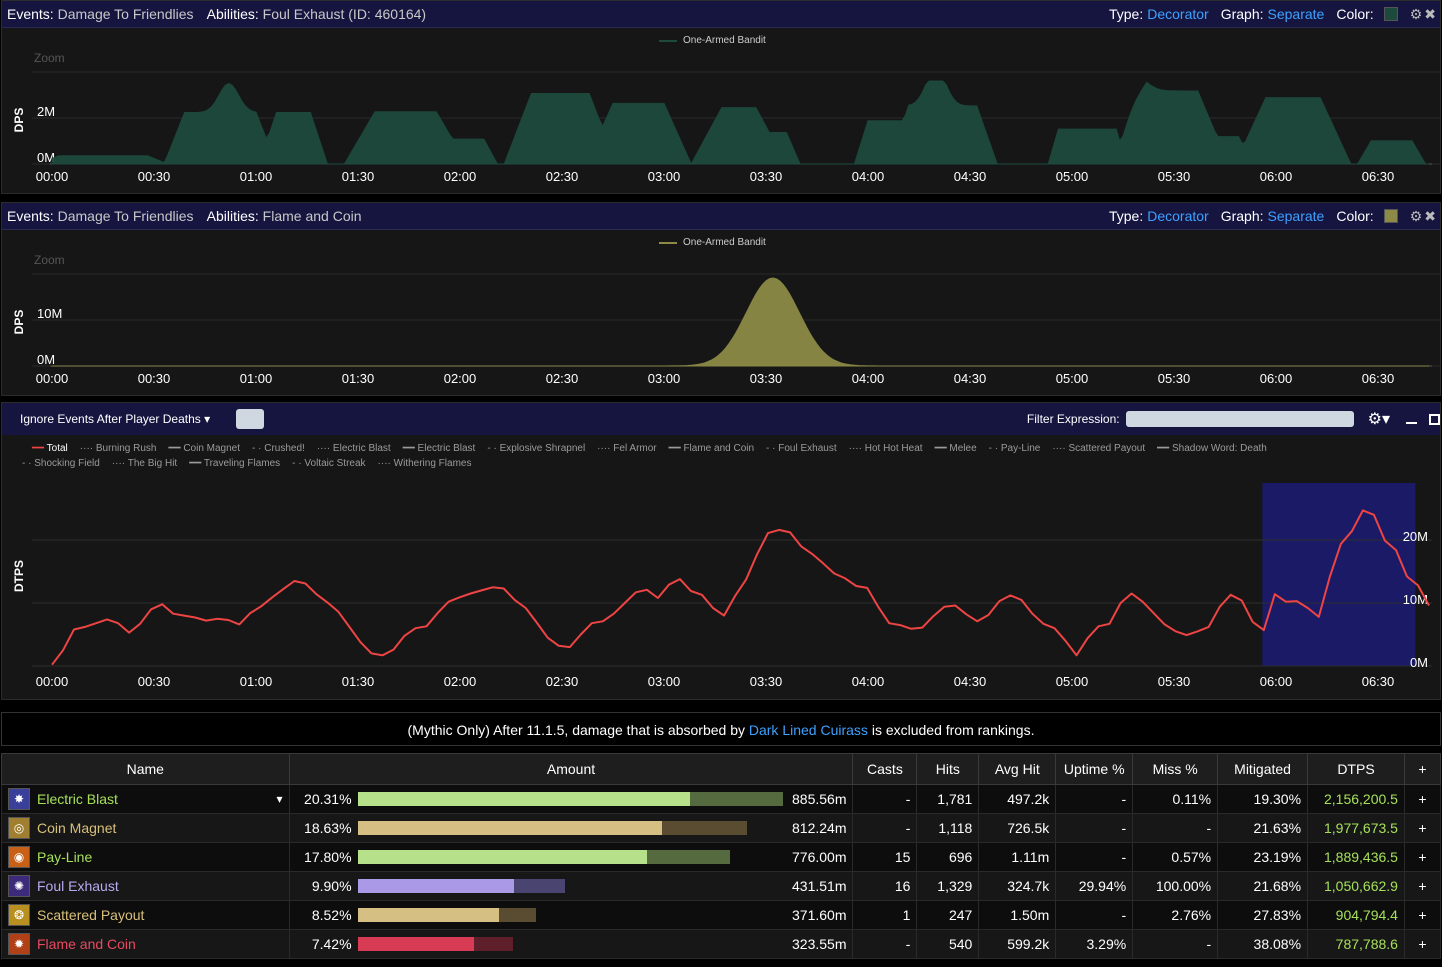 The width and height of the screenshot is (1442, 967). I want to click on dtps-cell: 1,050,662.9, so click(1356, 886).